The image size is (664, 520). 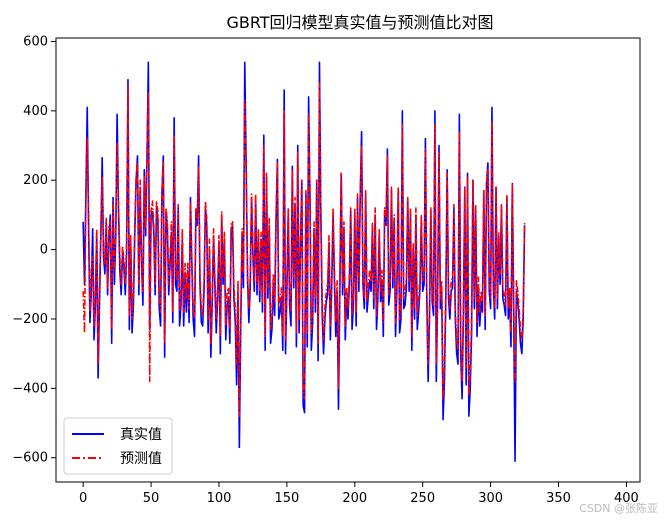 I want to click on chart-title: GBRT回归模型真实值与预测值比对图, so click(x=359, y=22).